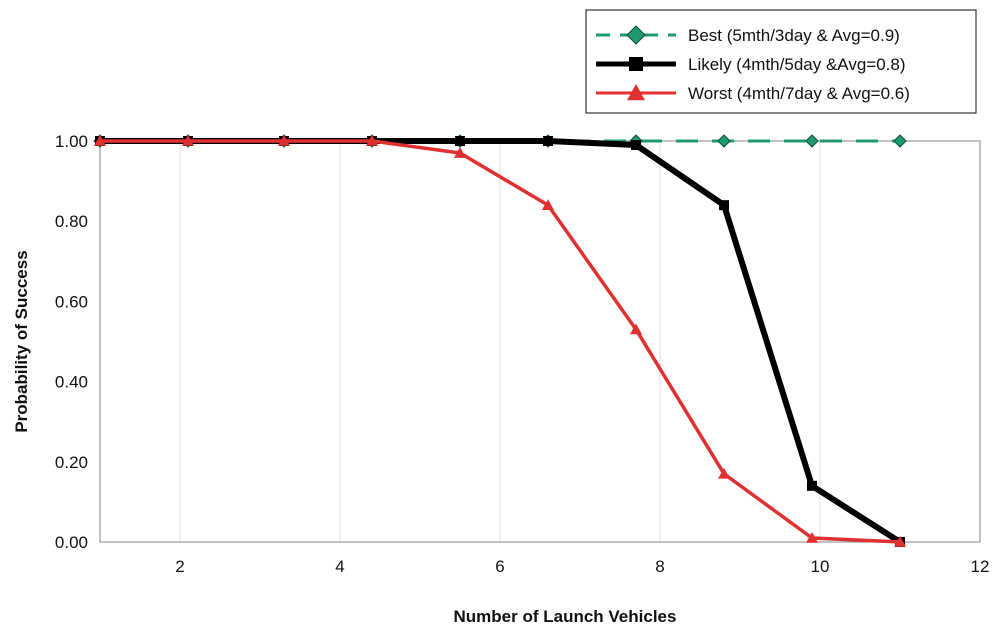  I want to click on x-tick-label: 12, so click(980, 566).